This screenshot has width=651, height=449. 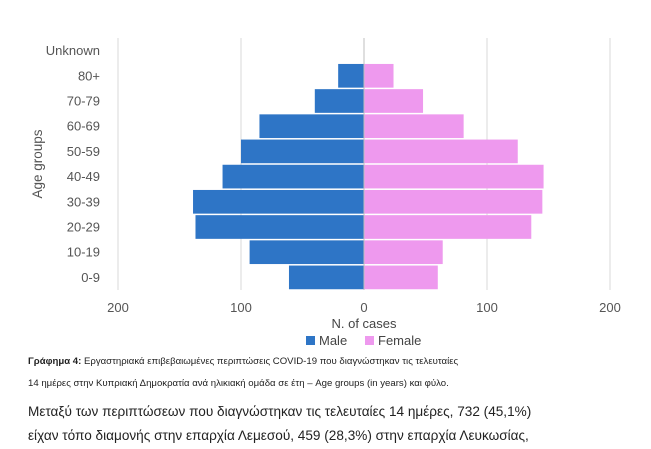 I want to click on x-tick-label: 0, so click(x=363, y=307).